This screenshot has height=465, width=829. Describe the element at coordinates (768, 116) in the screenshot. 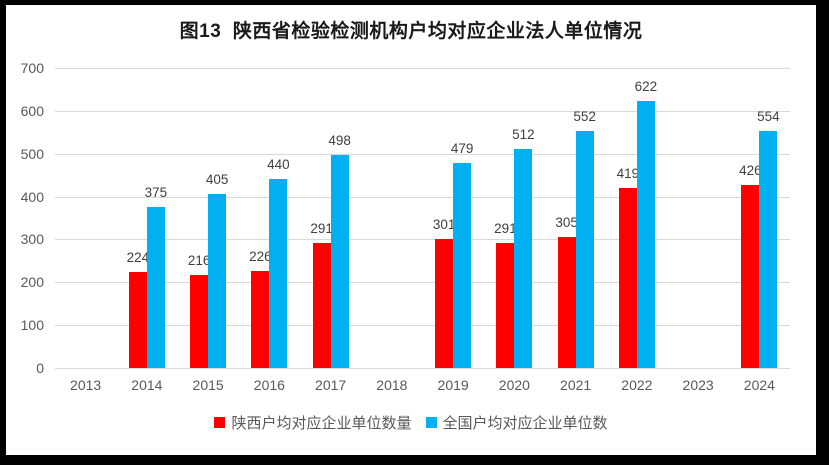

I see `bar-value-label: 554` at that location.